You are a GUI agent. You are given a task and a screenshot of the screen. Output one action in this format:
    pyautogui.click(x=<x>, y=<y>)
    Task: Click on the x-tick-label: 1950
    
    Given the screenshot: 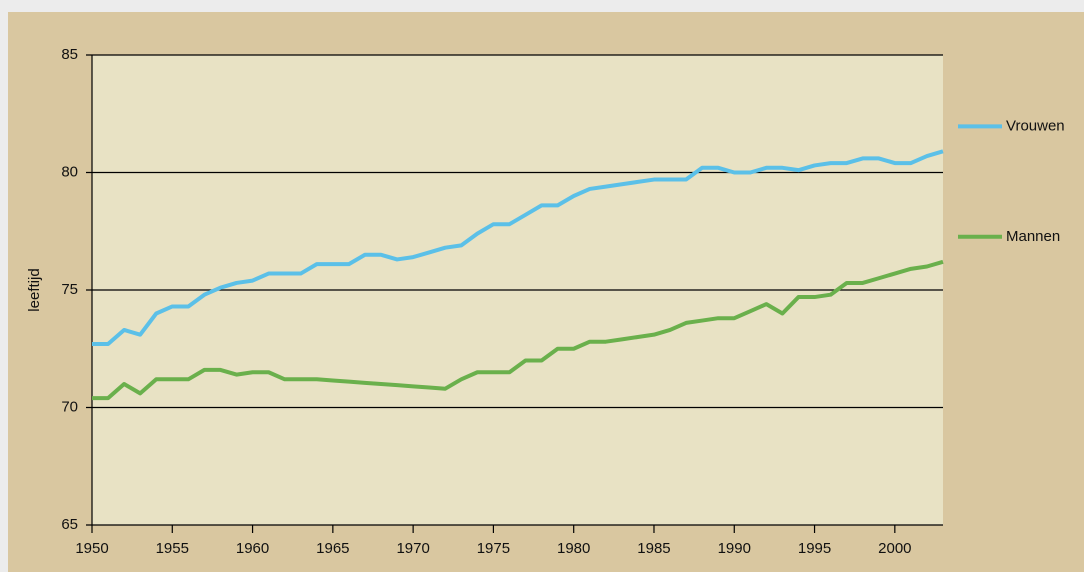 What is the action you would take?
    pyautogui.click(x=91, y=548)
    